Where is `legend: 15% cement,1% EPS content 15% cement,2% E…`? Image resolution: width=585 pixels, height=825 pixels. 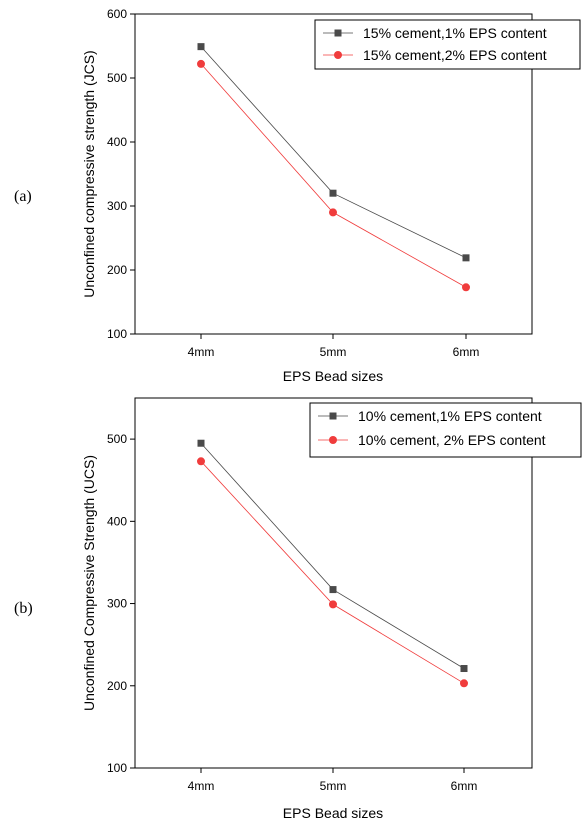 legend: 15% cement,1% EPS content 15% cement,2% E… is located at coordinates (447, 44).